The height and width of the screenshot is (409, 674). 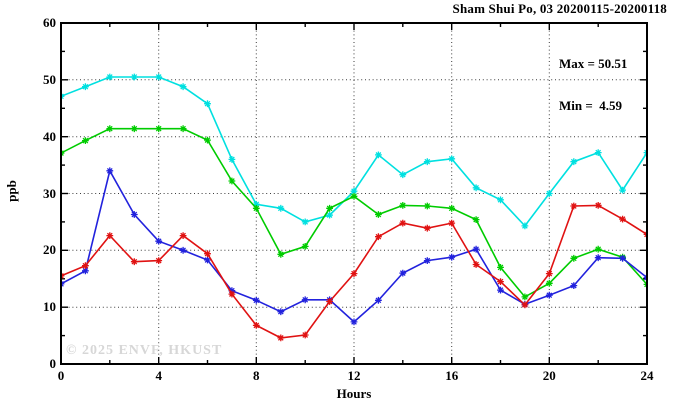 I want to click on y-tick-label: 20, so click(x=49, y=250).